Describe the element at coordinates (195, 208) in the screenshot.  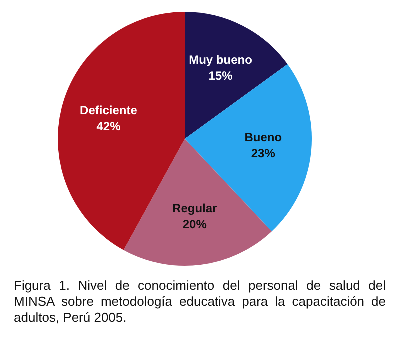
I see `slice-label: Regular` at that location.